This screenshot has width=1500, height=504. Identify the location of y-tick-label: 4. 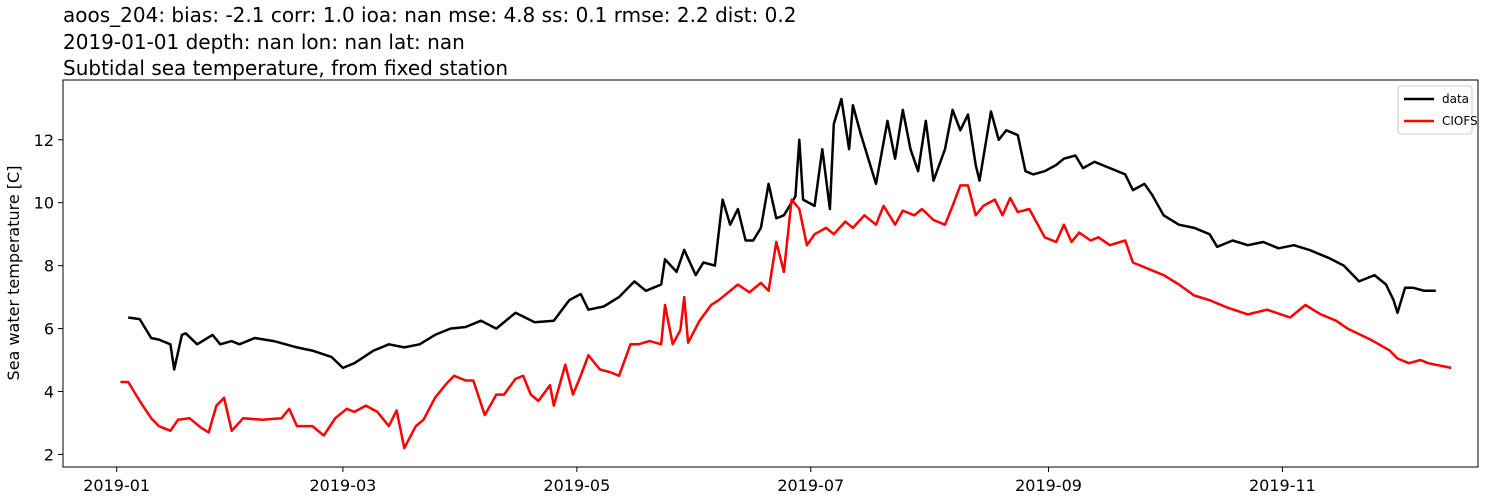
(49, 391).